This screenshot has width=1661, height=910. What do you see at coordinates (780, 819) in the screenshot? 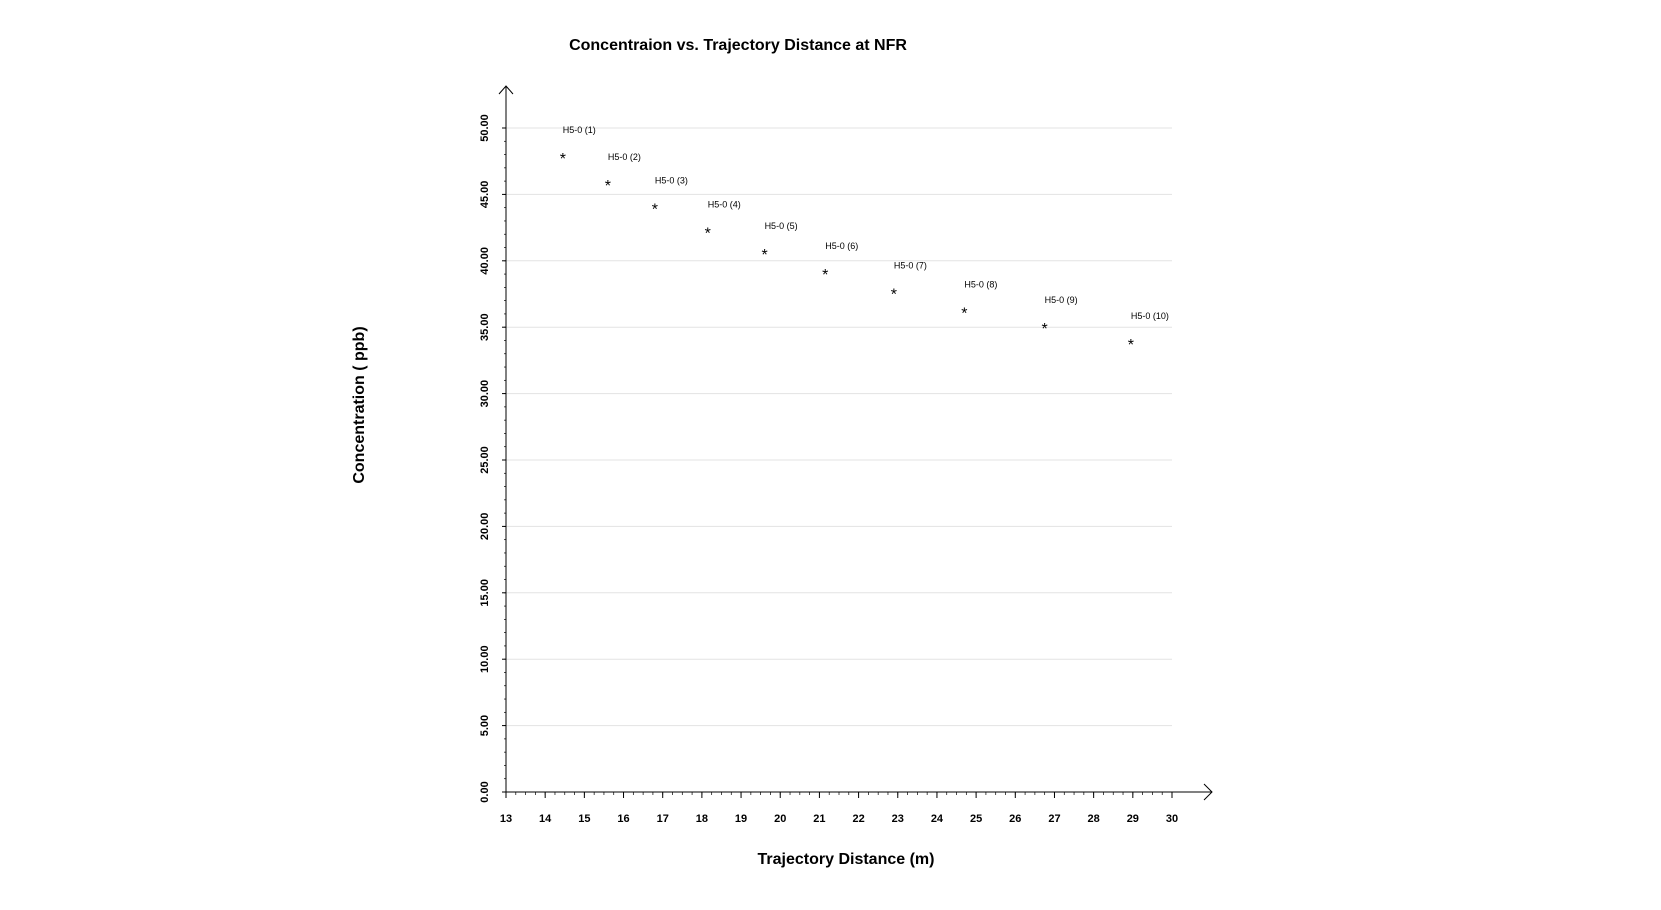
I see `x-tick-label: 20` at bounding box center [780, 819].